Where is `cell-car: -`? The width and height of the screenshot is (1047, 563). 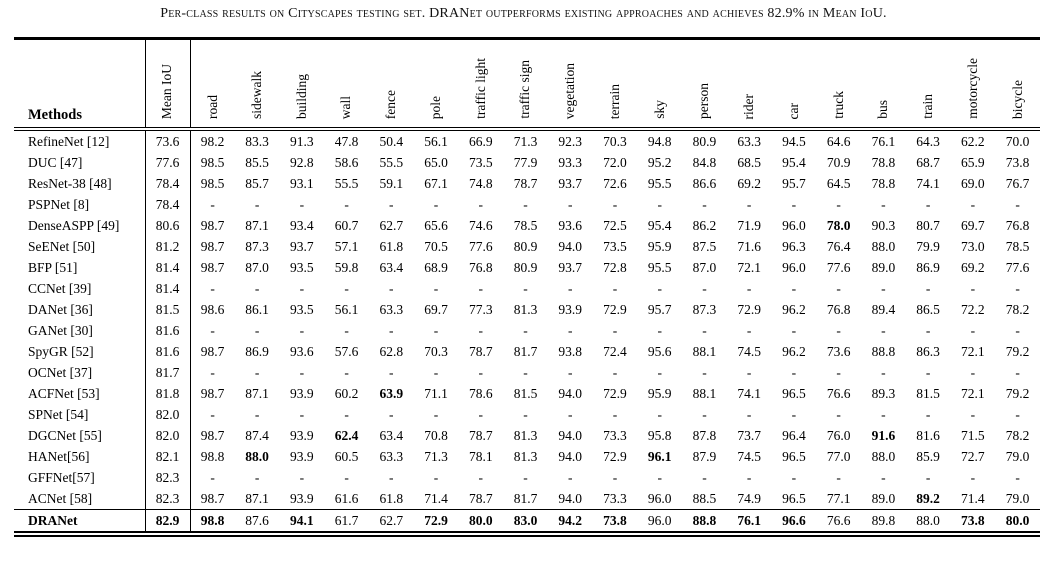 cell-car: - is located at coordinates (794, 204).